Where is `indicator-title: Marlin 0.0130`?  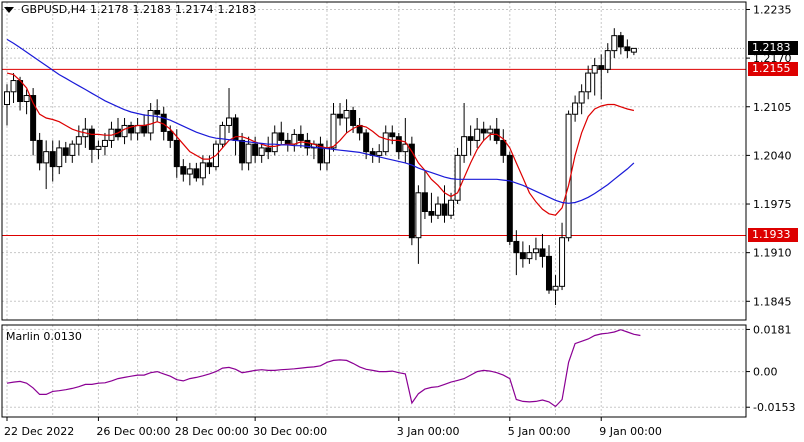 indicator-title: Marlin 0.0130 is located at coordinates (44, 336).